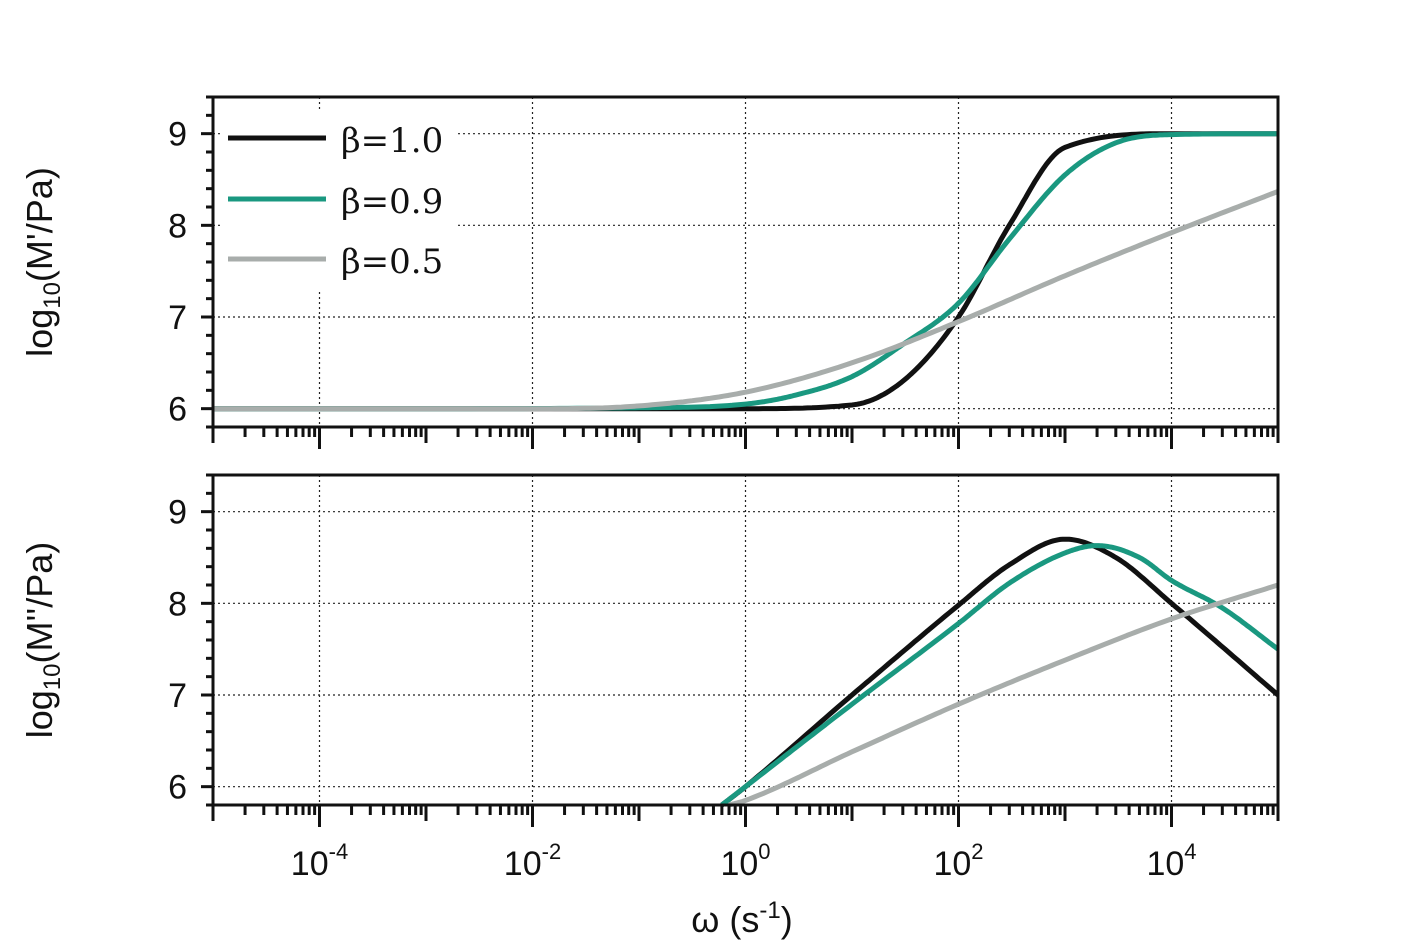 The width and height of the screenshot is (1420, 948). Describe the element at coordinates (958, 861) in the screenshot. I see `x-tick-label: 10²` at that location.